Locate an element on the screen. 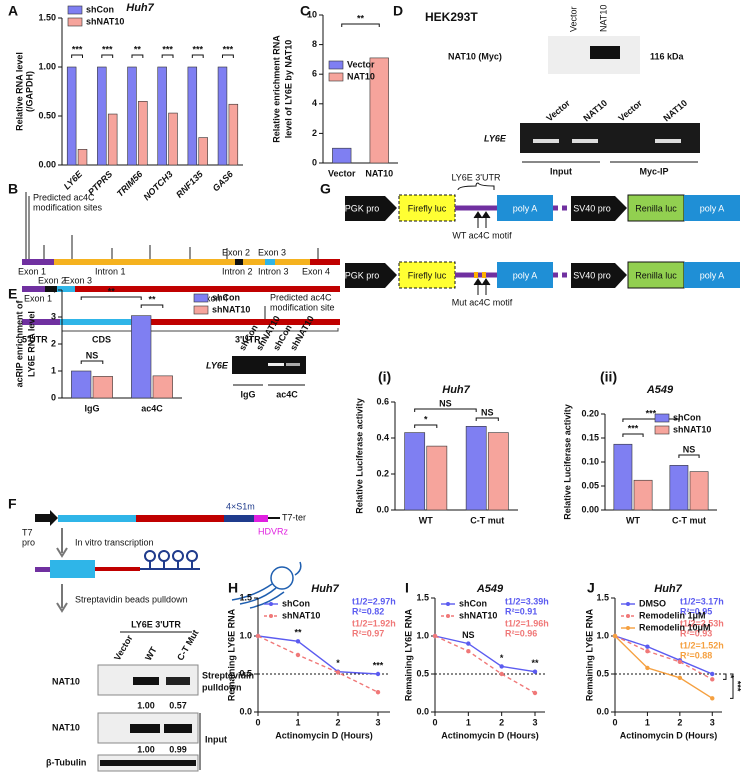  panel-label: A is located at coordinates (13, 11).